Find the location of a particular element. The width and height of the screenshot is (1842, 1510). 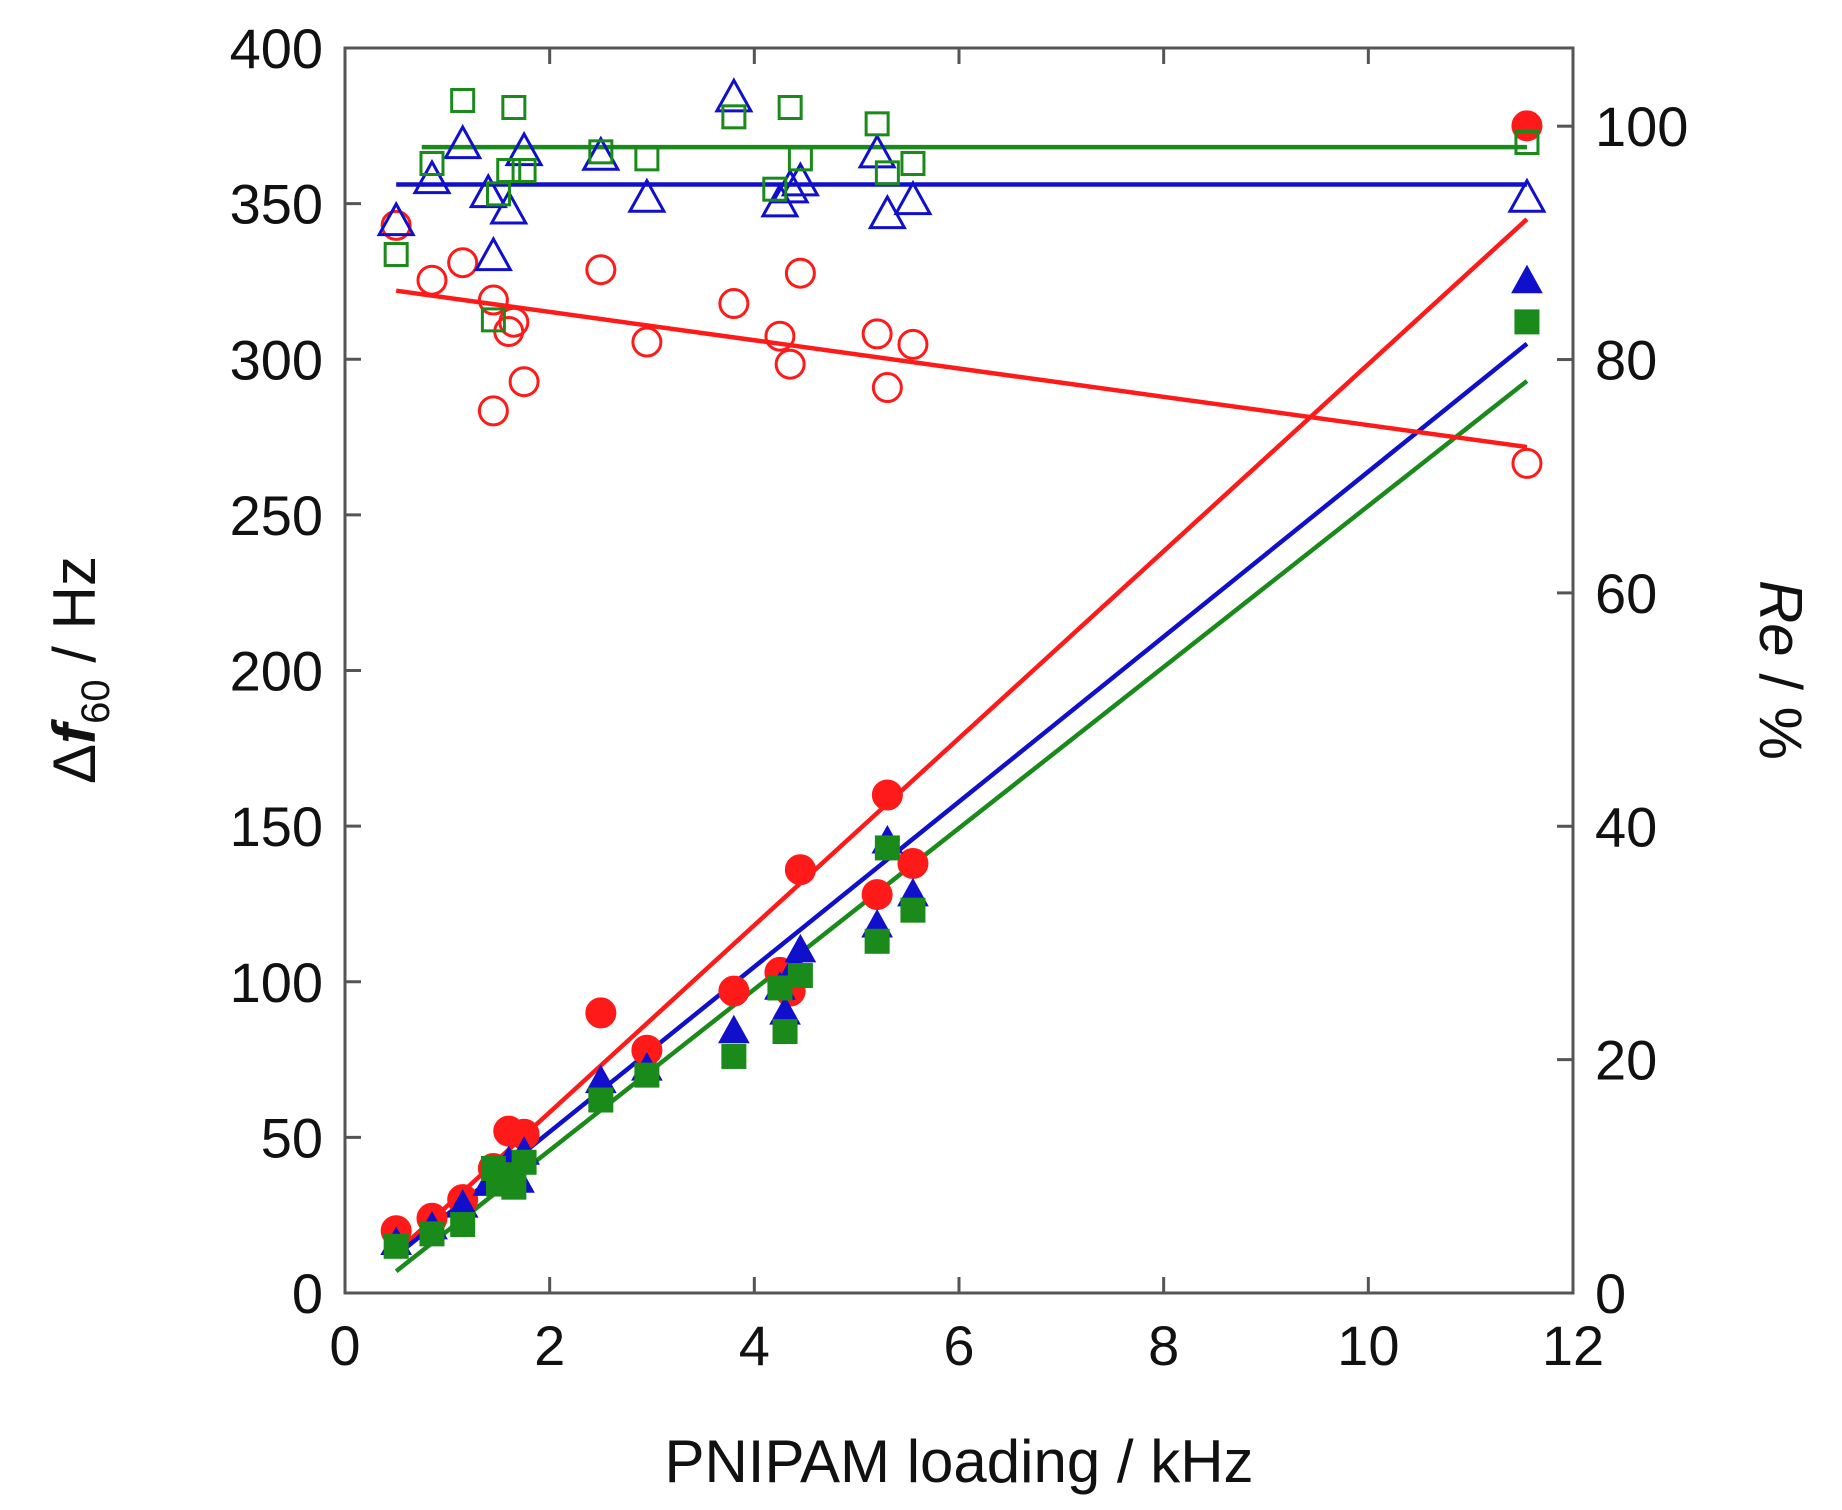

y-right-tick-label: 0 is located at coordinates (1610, 1293).